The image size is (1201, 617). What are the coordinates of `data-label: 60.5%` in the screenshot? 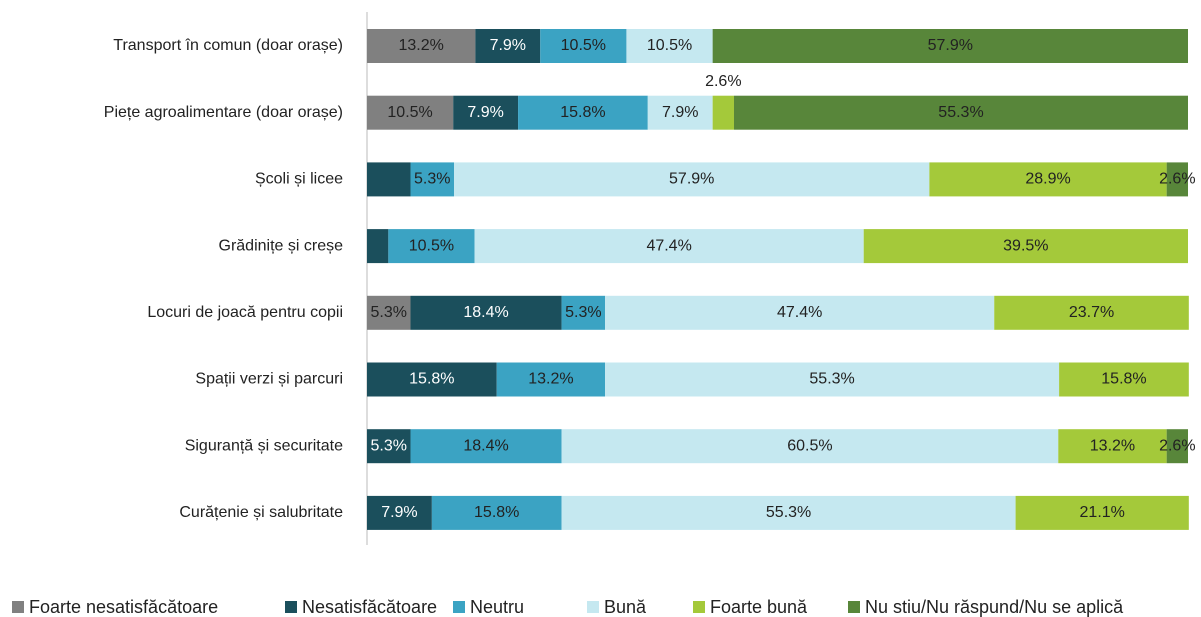 It's located at (809, 445).